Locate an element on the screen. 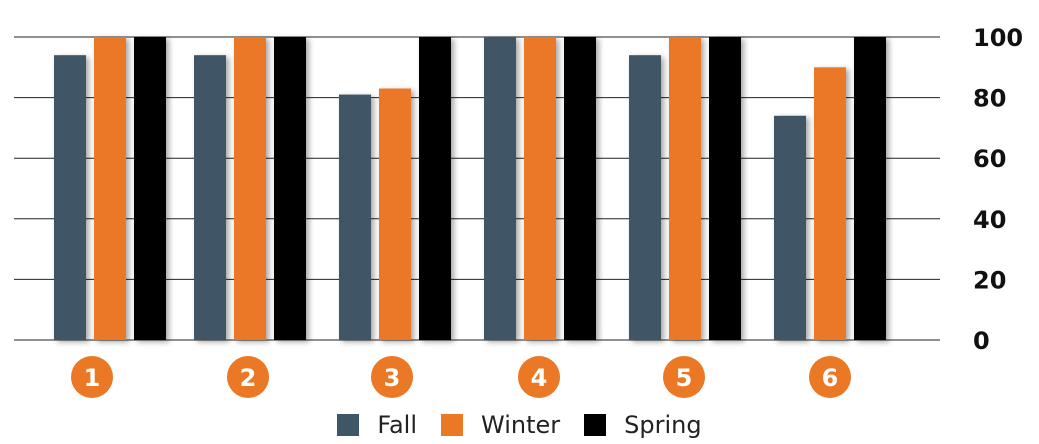 Image resolution: width=1039 pixels, height=444 pixels. category-label: 2 is located at coordinates (248, 378).